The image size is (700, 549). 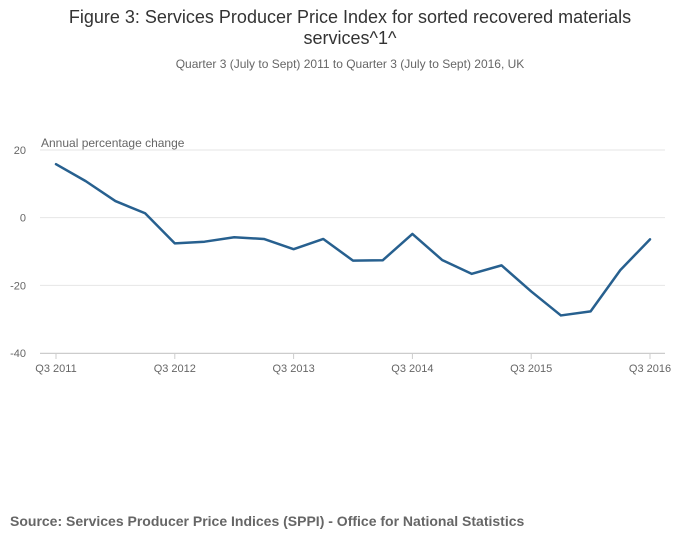 I want to click on y-tick-label-0: 20, so click(x=20, y=151).